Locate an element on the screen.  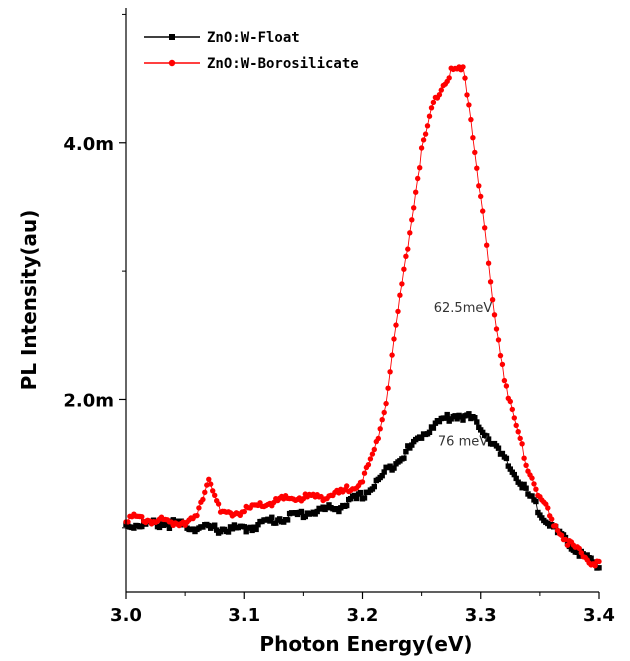
annotation-fwhm: 62.5meV is located at coordinates (463, 308).